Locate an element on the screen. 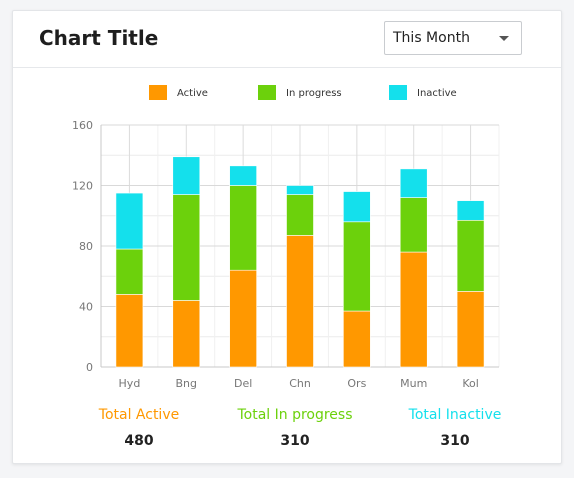 Image resolution: width=574 pixels, height=478 pixels. legend-label-active: Active is located at coordinates (192, 93).